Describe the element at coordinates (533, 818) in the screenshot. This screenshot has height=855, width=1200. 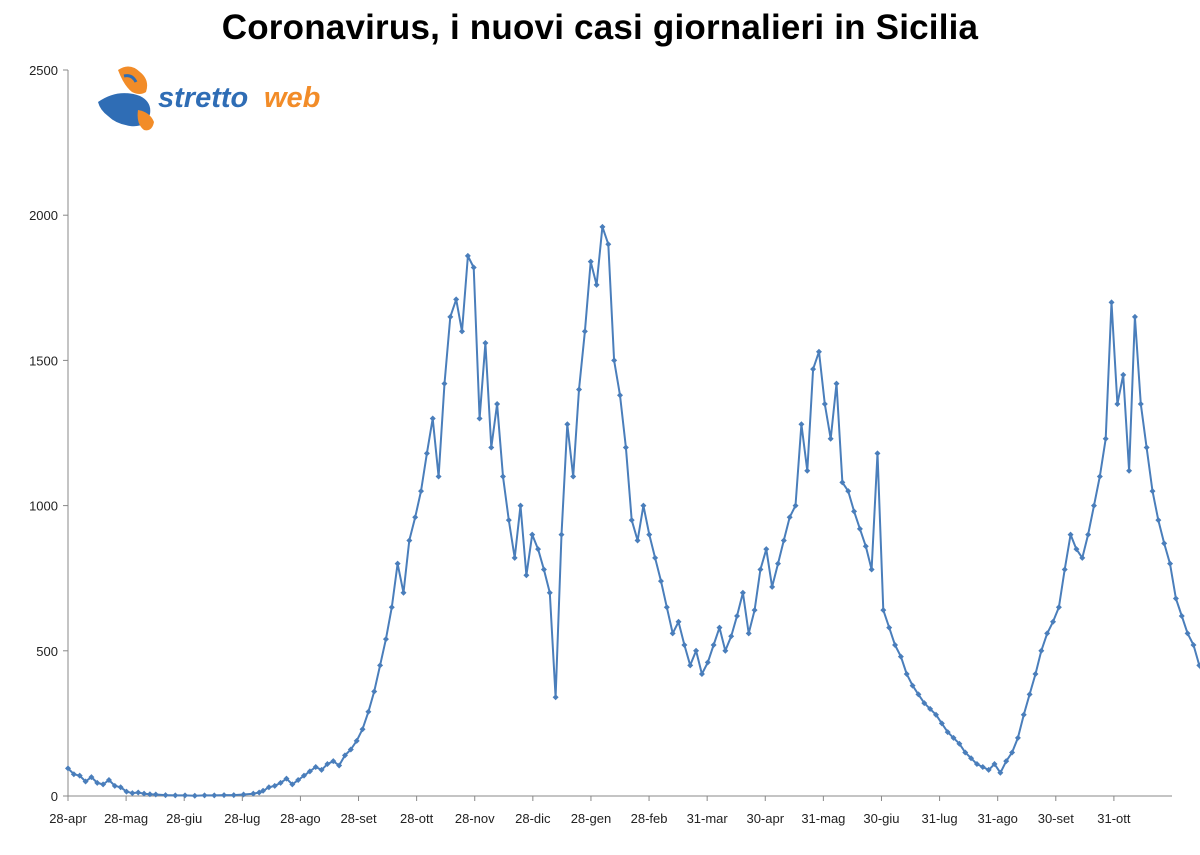
I see `x-tick-label: 28-dic` at that location.